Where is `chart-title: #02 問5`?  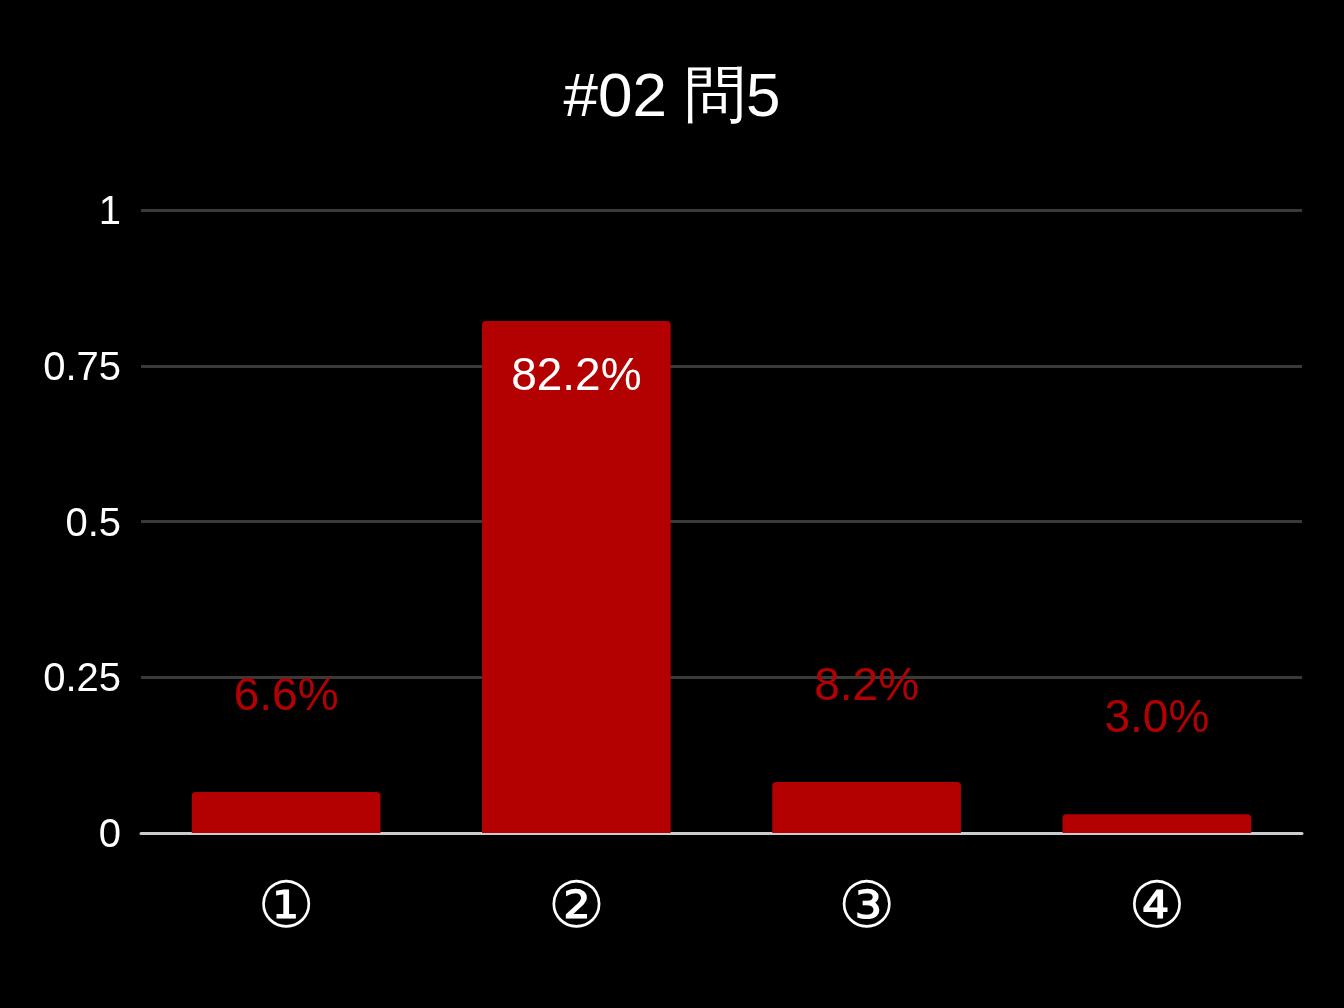 chart-title: #02 問5 is located at coordinates (672, 94).